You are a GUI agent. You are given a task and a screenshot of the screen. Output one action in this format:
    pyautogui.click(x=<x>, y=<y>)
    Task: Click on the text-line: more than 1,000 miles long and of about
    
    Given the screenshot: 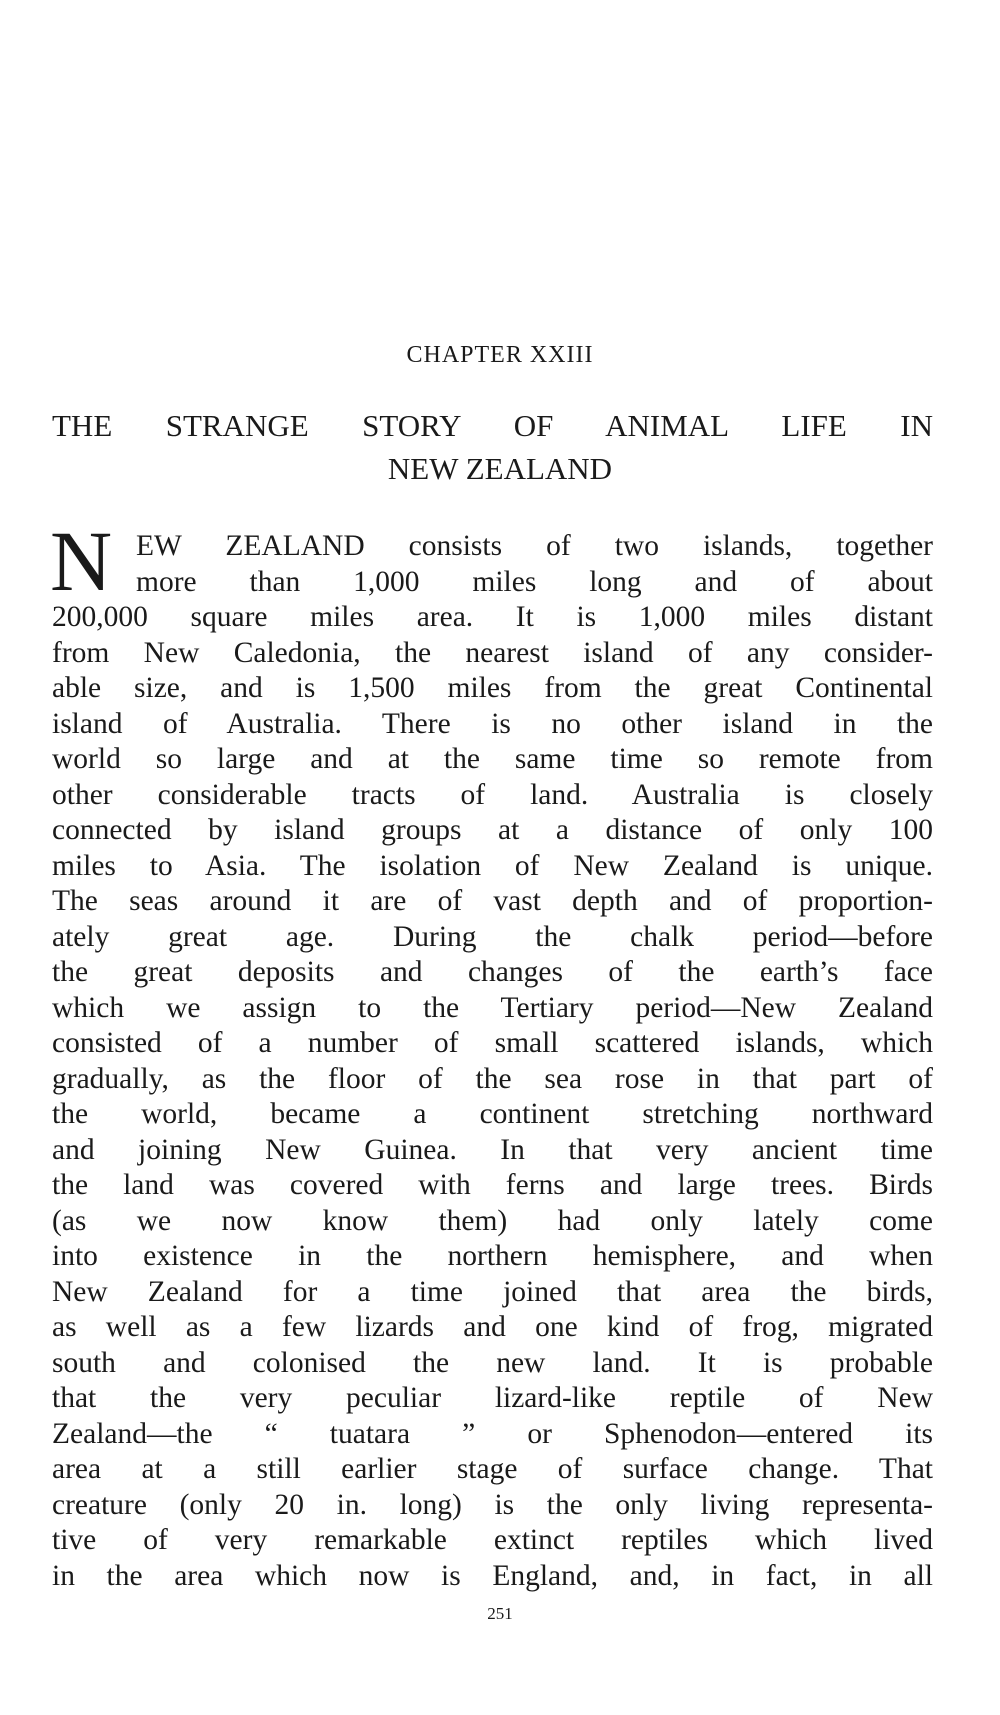 What is the action you would take?
    pyautogui.click(x=534, y=581)
    